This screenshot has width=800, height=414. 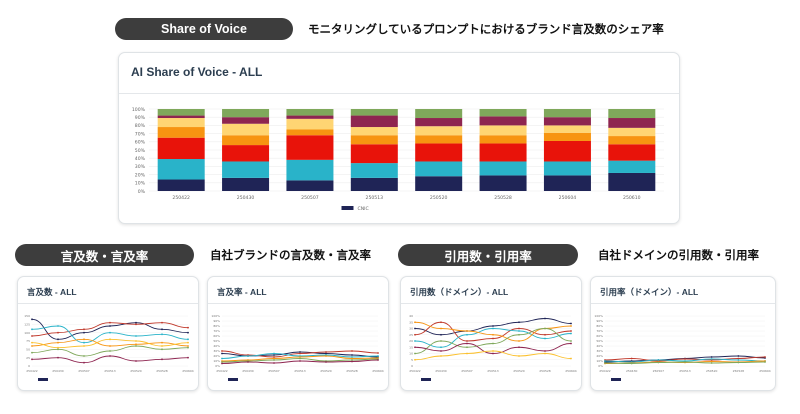 What do you see at coordinates (216, 346) in the screenshot?
I see `y-tick-label: 40%` at bounding box center [216, 346].